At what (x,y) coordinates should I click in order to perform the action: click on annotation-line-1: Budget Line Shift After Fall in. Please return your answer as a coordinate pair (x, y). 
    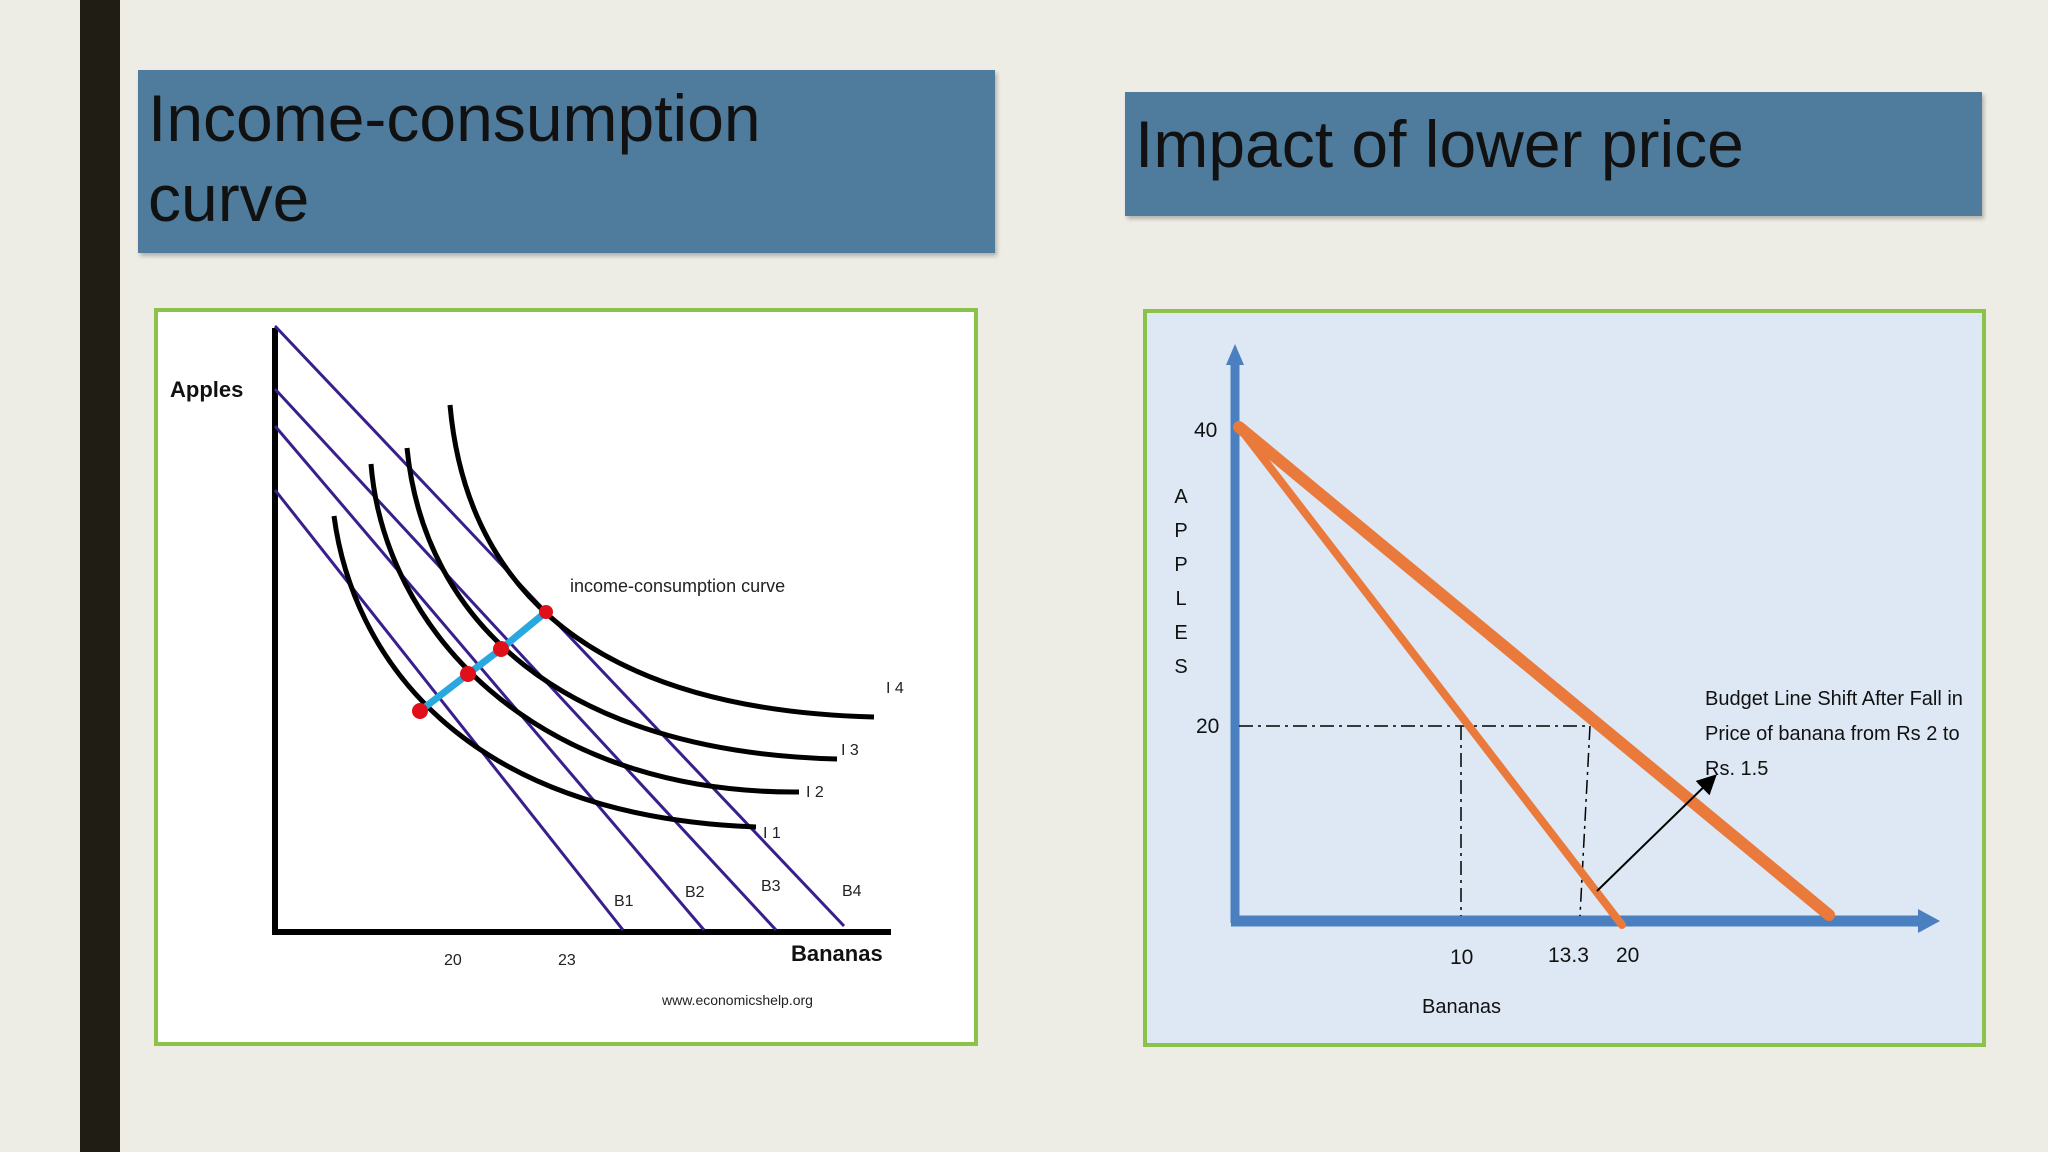
    Looking at the image, I should click on (1834, 699).